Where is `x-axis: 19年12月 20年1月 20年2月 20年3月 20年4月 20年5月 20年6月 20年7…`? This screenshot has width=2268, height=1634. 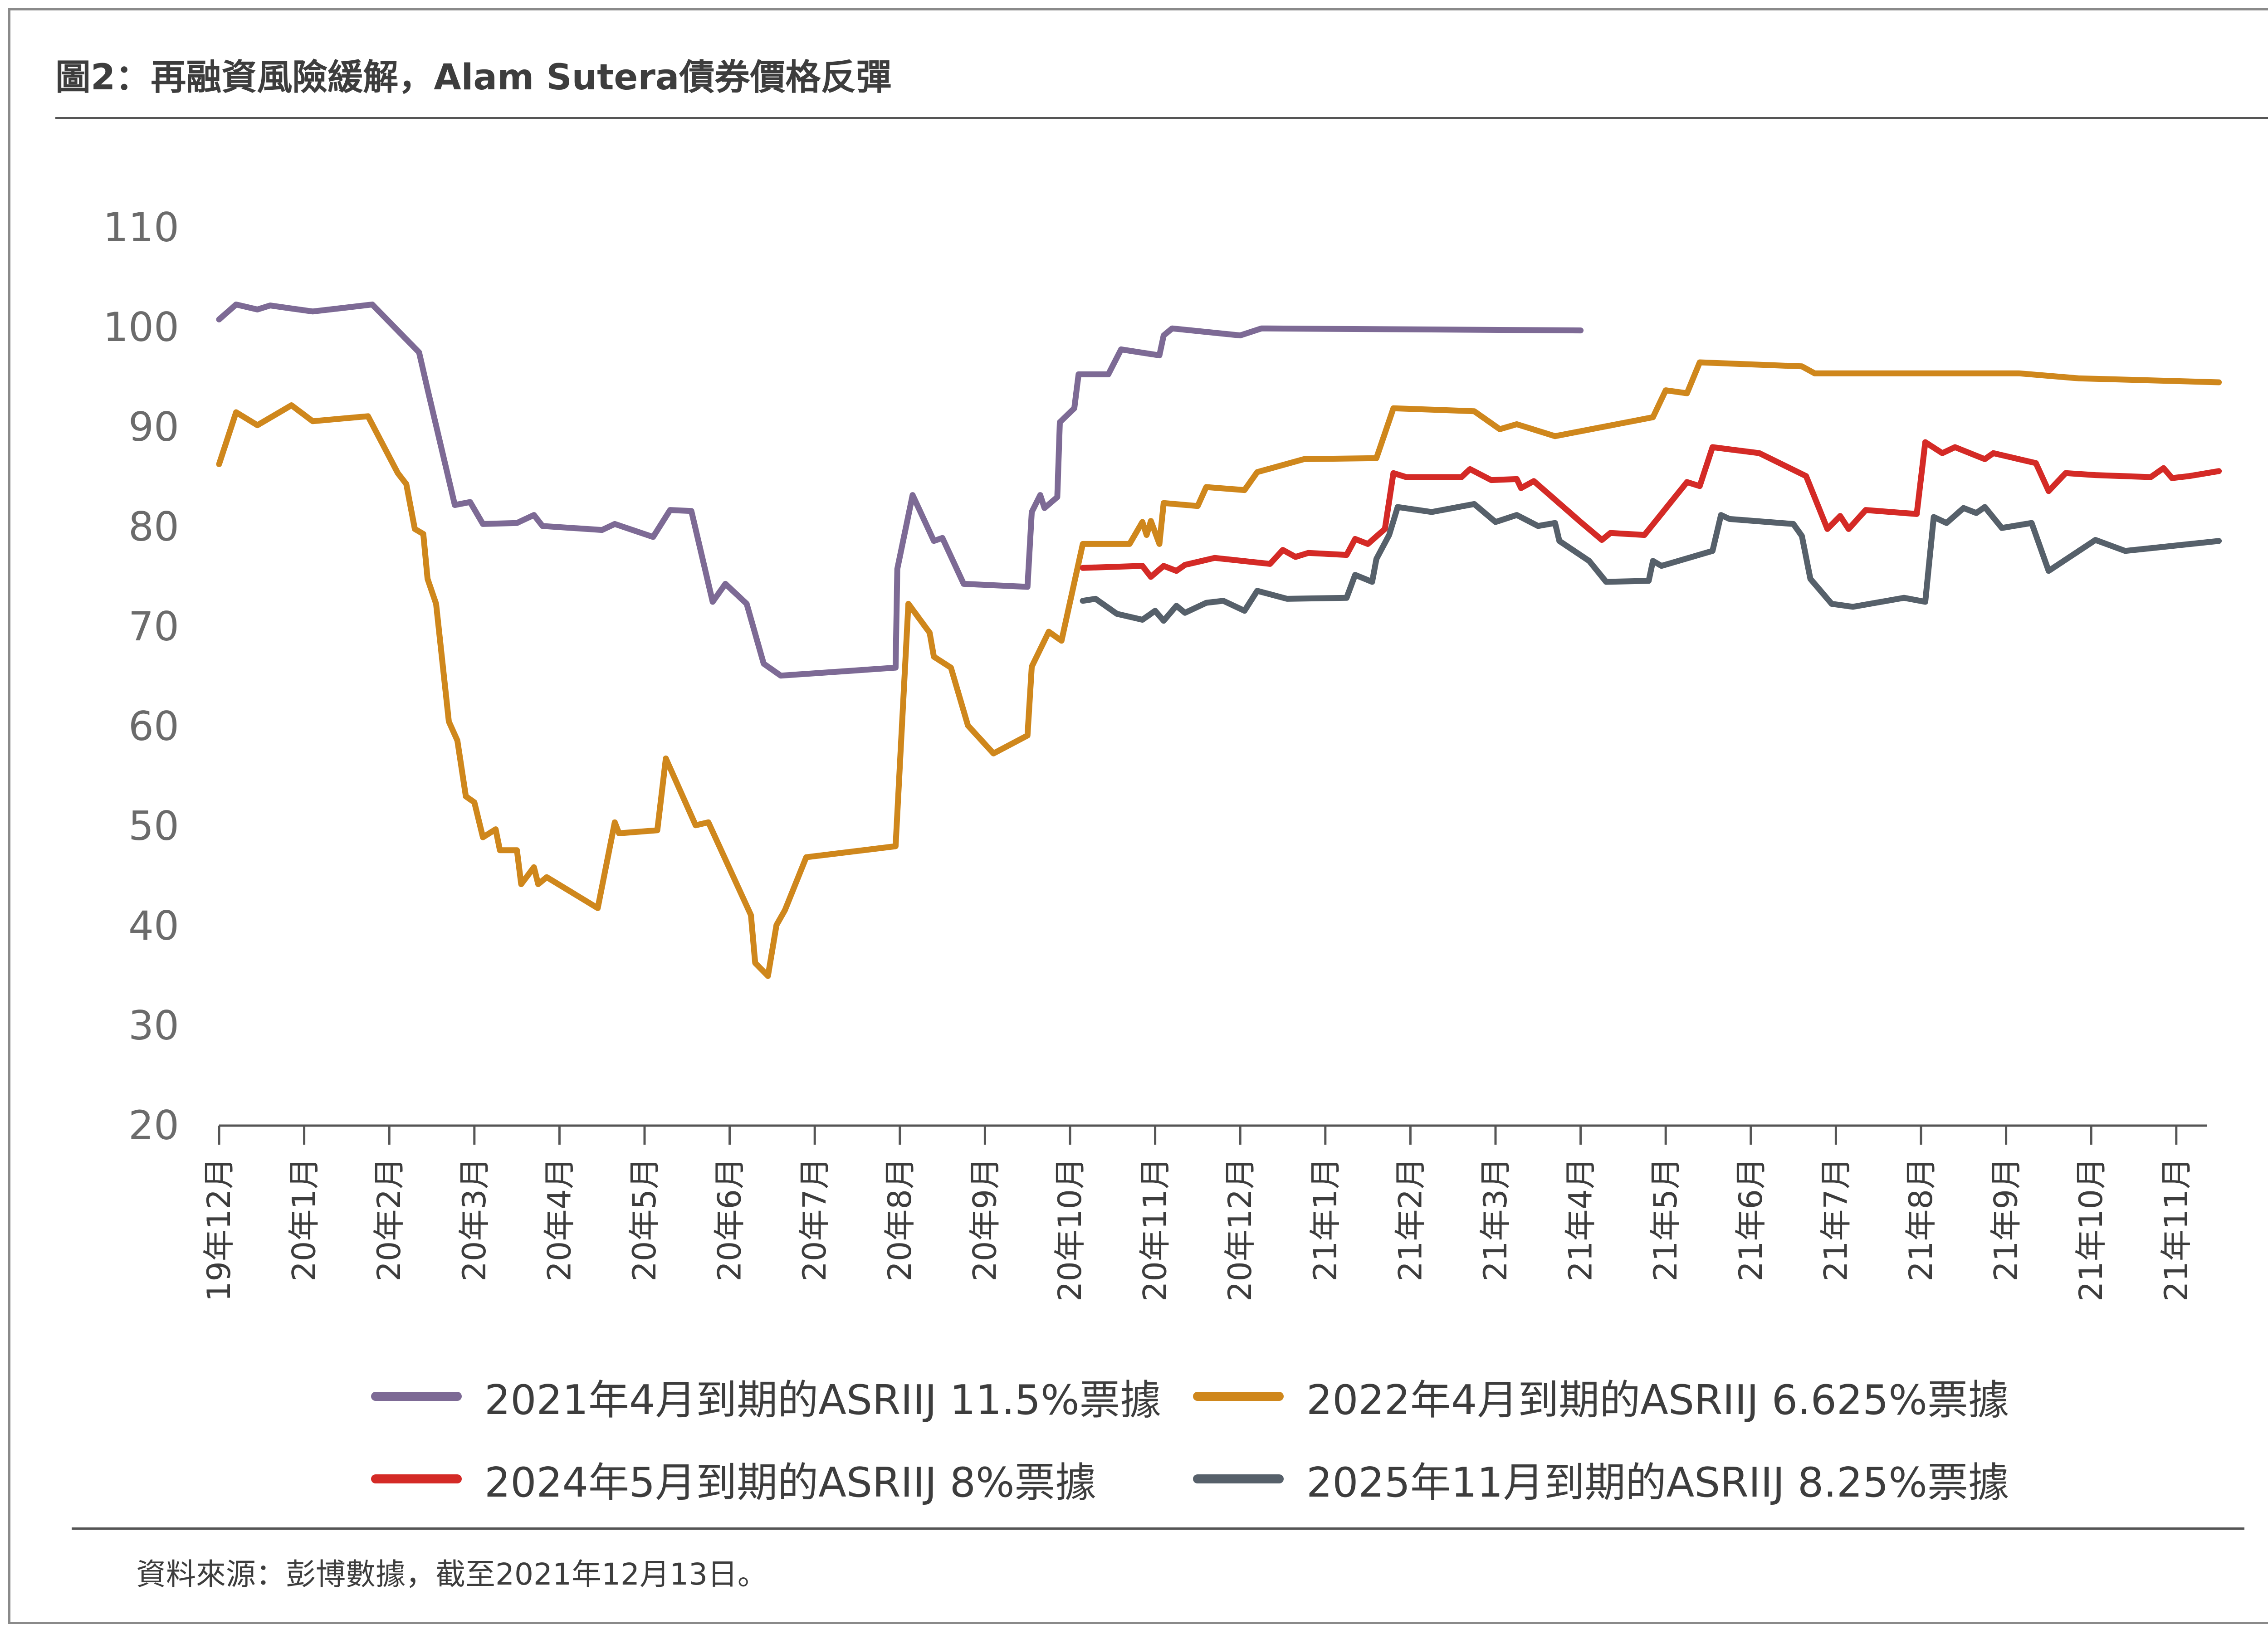
x-axis: 19年12月 20年1月 20年2月 20年3月 20年4月 20年5月 20年6月 20年7… is located at coordinates (1204, 1213).